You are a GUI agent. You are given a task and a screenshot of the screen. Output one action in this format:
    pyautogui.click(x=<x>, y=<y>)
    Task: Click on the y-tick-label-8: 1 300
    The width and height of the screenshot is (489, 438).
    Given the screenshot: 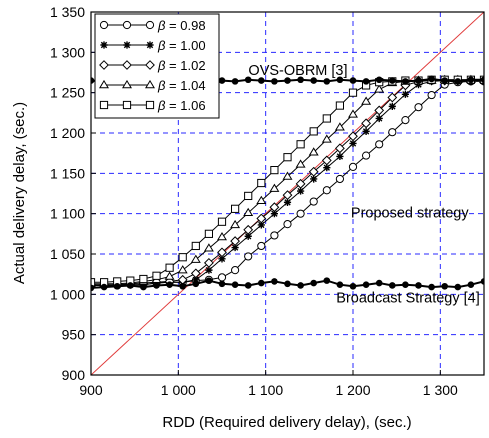 What is the action you would take?
    pyautogui.click(x=67, y=52)
    